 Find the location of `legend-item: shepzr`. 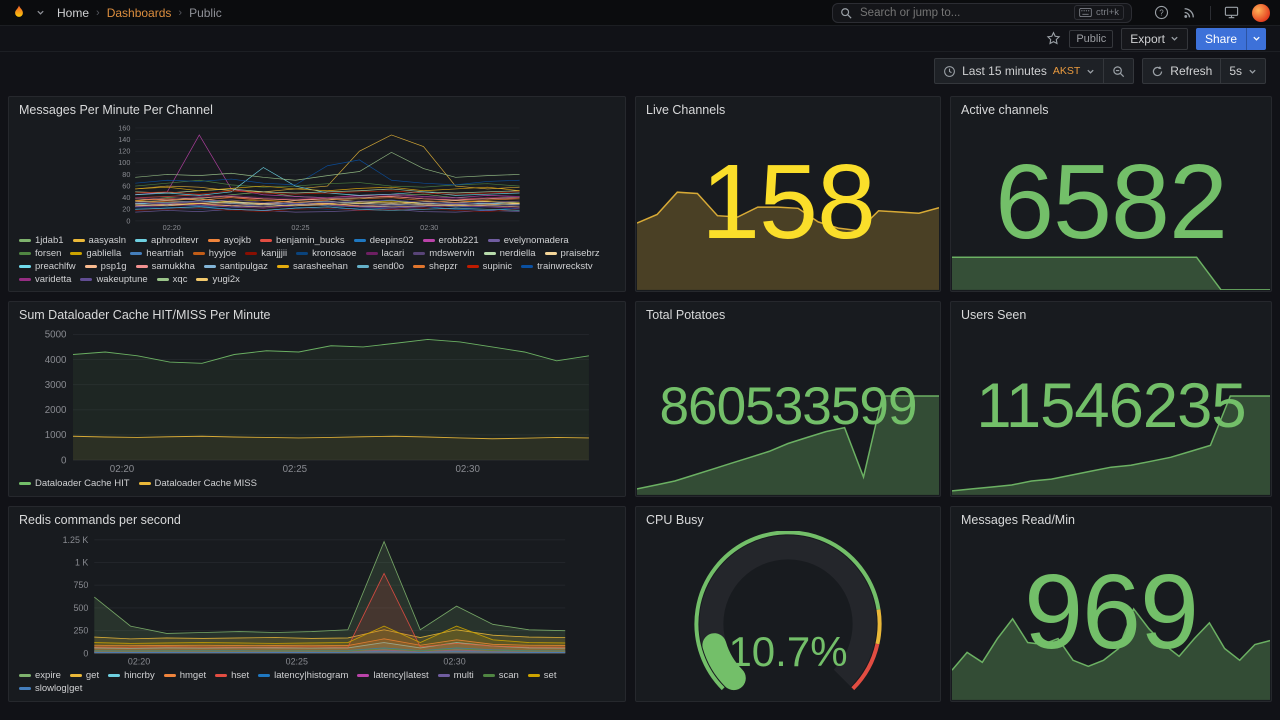

legend-item: shepzr is located at coordinates (435, 266).